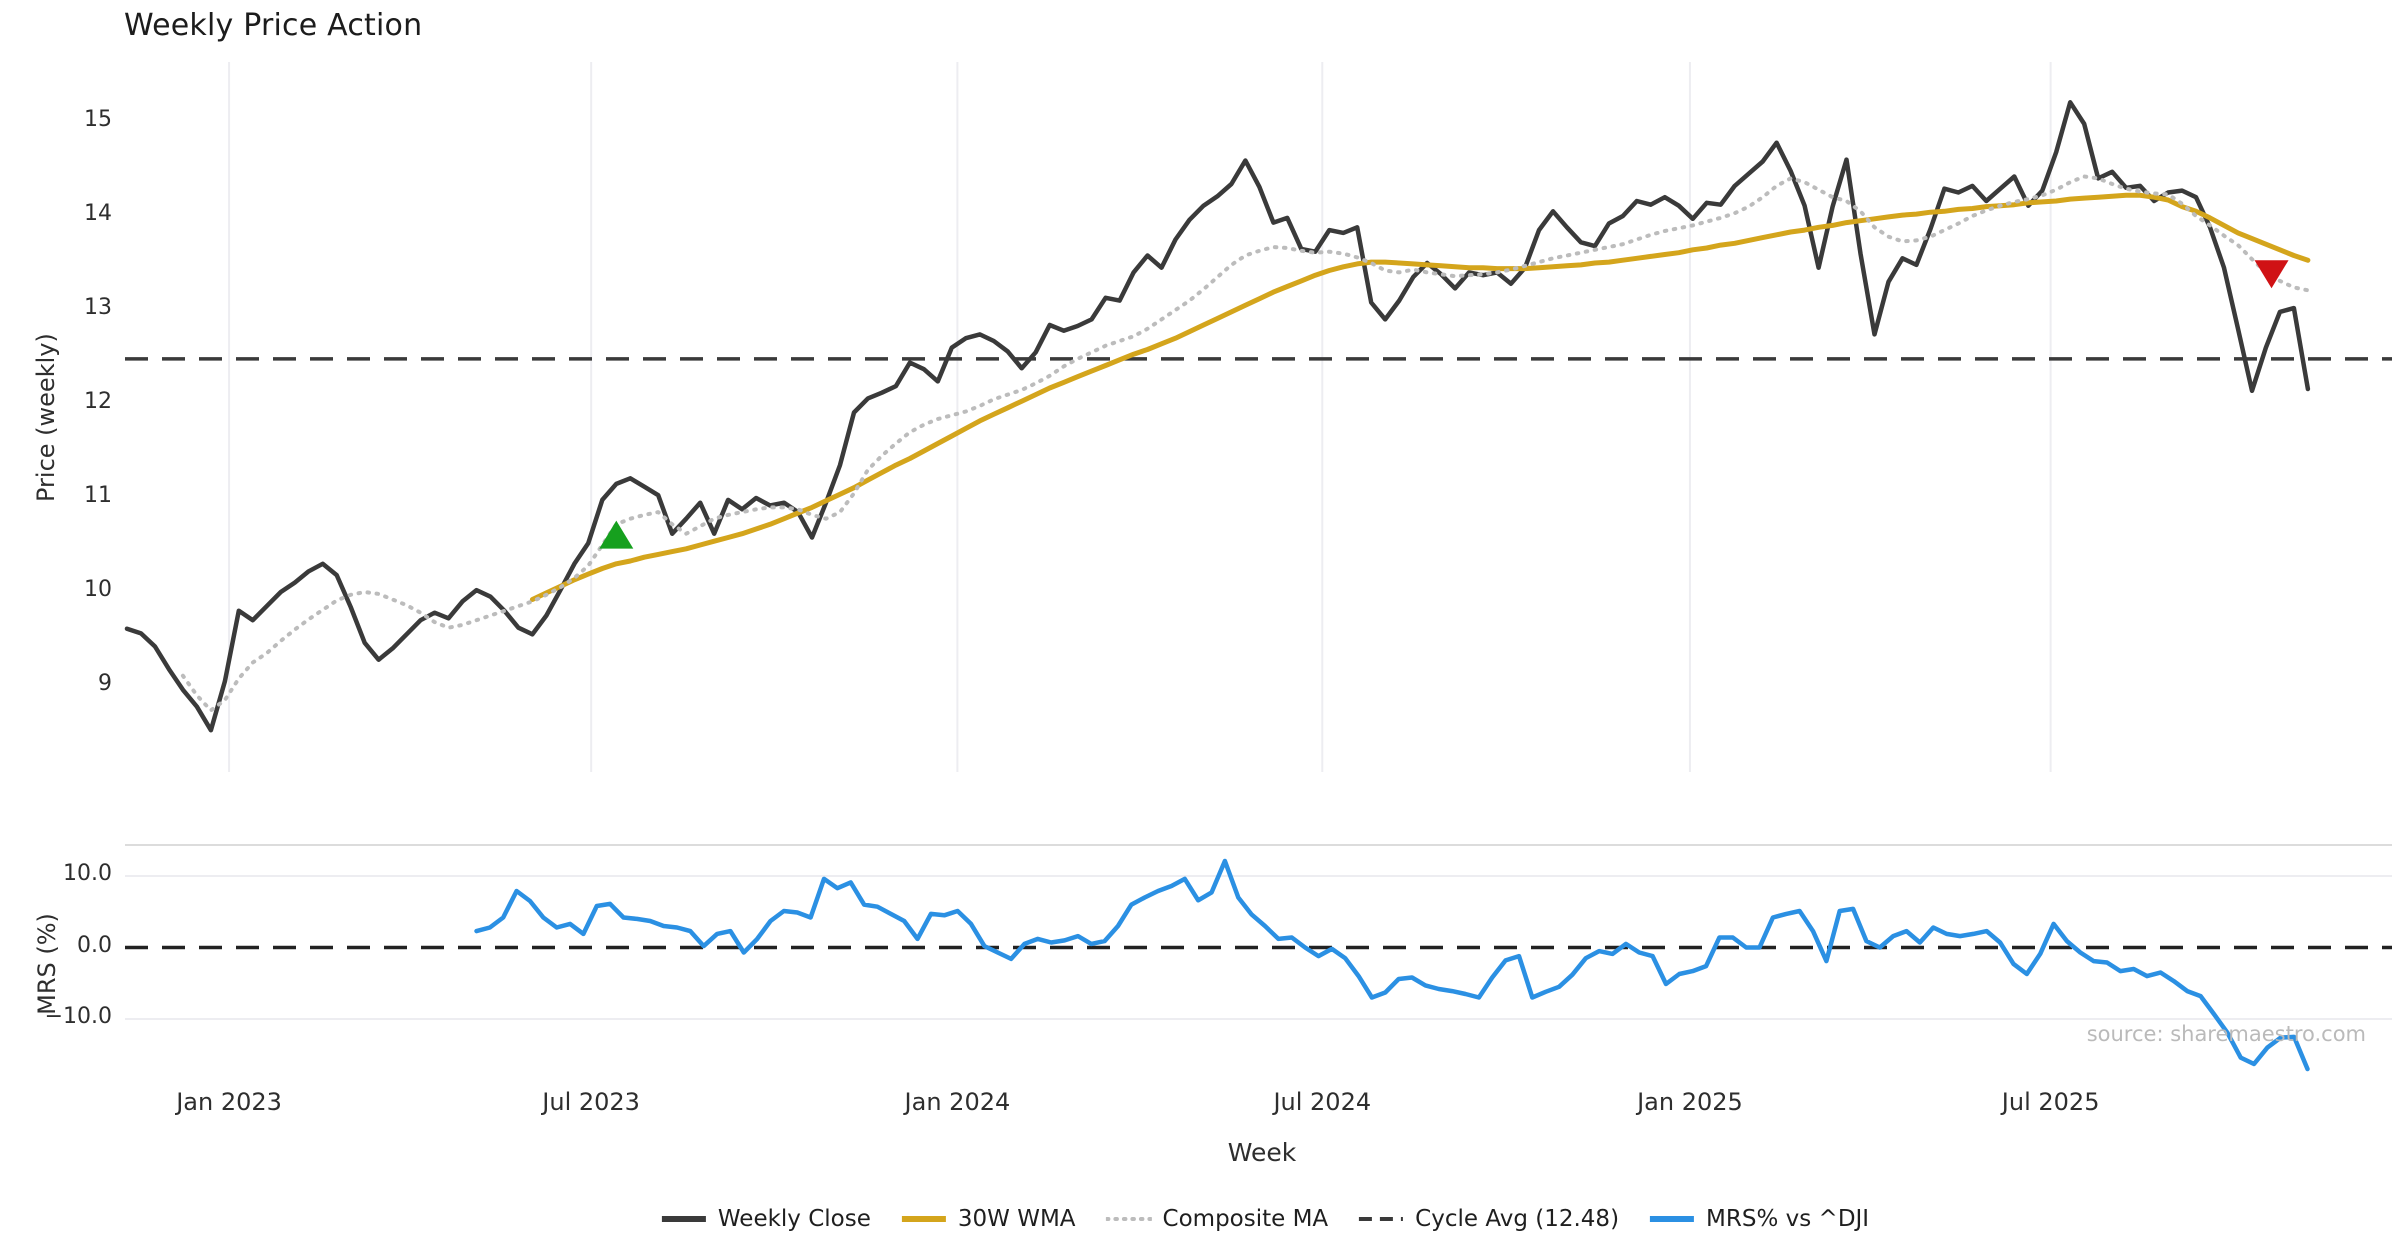  I want to click on legend-label: Weekly Close, so click(794, 1219).